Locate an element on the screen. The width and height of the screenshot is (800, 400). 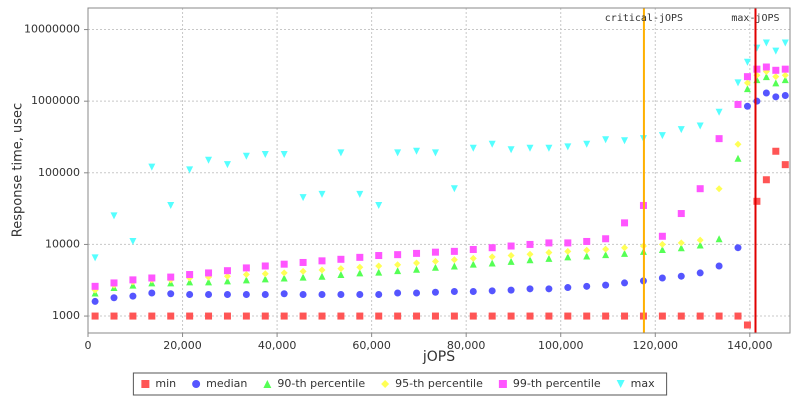
legend-label: 90-th percentile is located at coordinates (321, 383).